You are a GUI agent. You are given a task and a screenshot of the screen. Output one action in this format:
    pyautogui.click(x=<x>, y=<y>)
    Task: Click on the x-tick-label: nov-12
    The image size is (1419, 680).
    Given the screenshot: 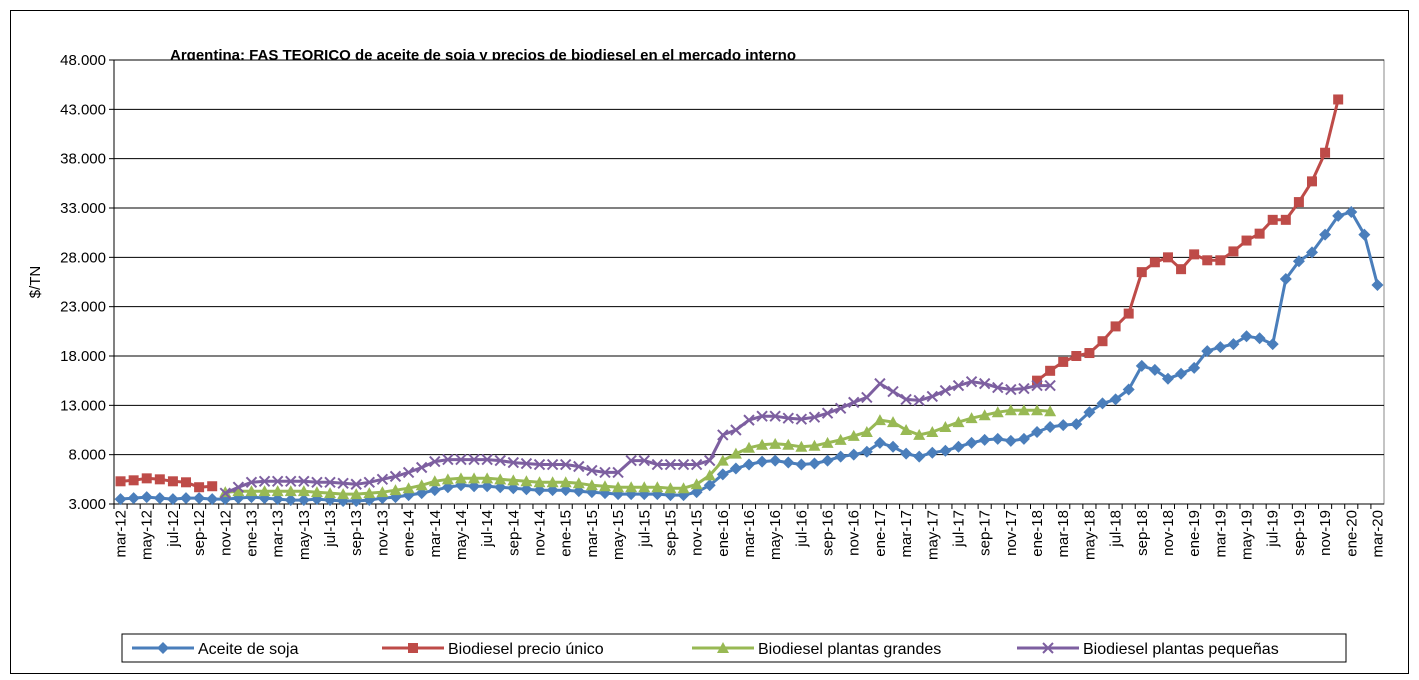 What is the action you would take?
    pyautogui.click(x=225, y=533)
    